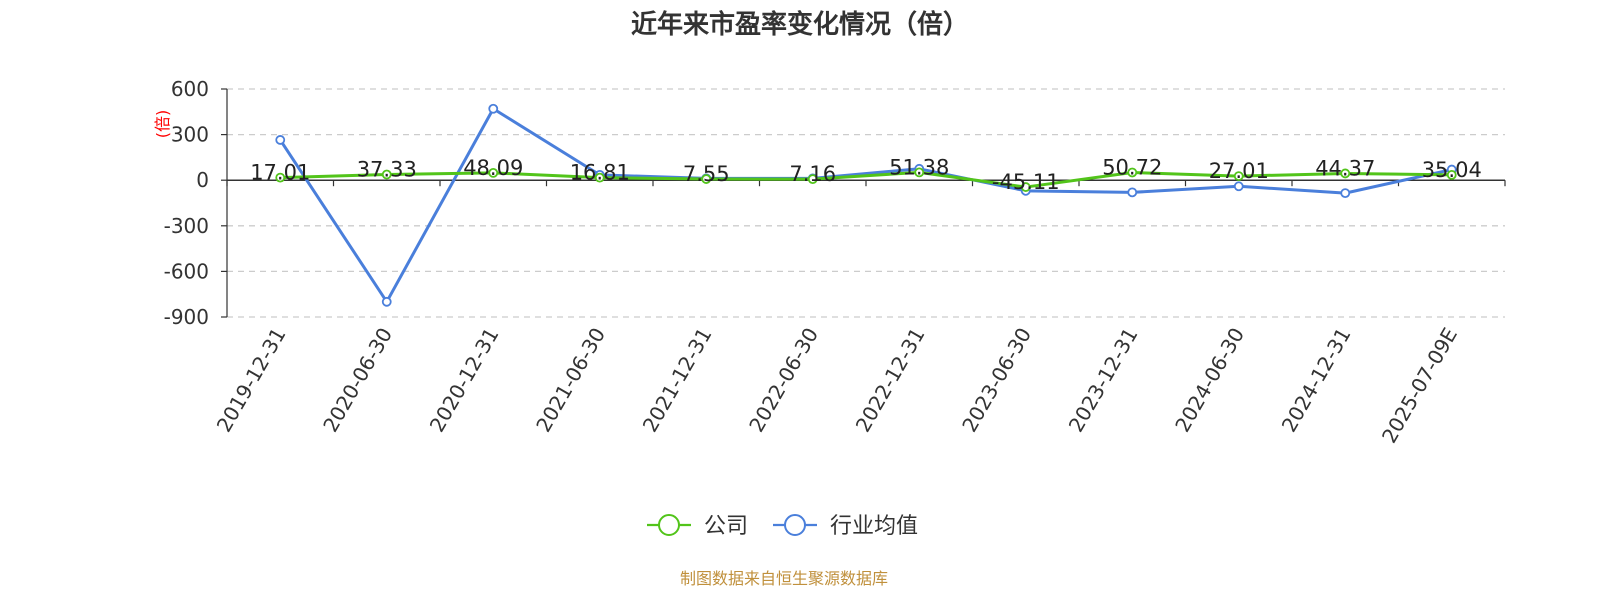 This screenshot has width=1600, height=600. Describe the element at coordinates (202, 180) in the screenshot. I see `y-tick-label: 0` at that location.